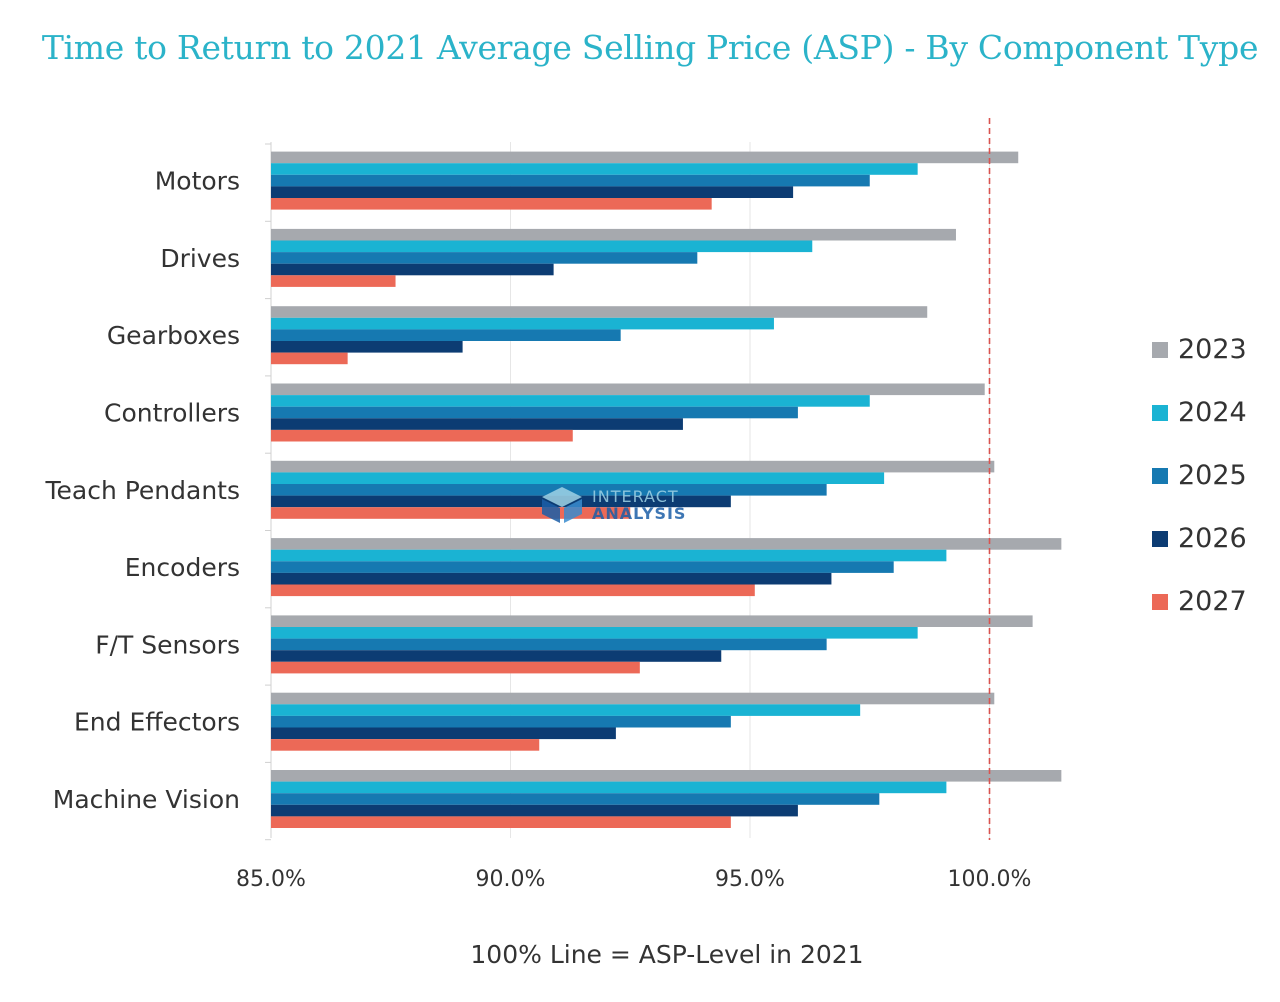  Describe the element at coordinates (491, 204) in the screenshot. I see `bar-motors-2027` at that location.